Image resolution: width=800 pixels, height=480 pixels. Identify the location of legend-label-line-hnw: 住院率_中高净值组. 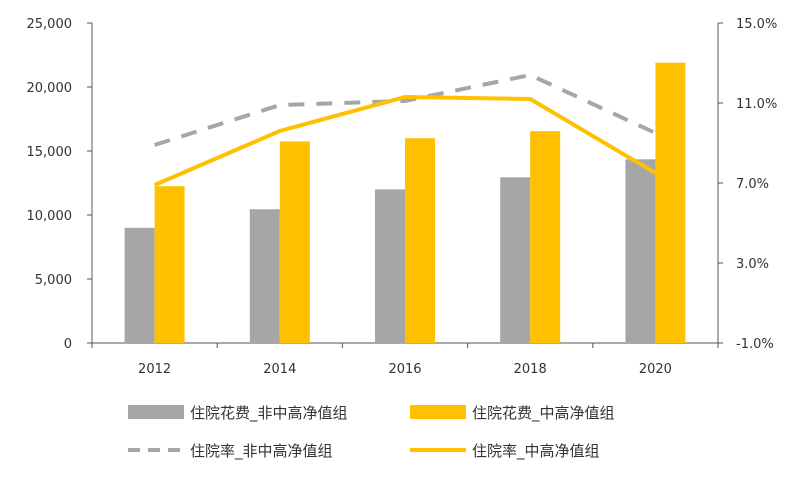
(536, 451).